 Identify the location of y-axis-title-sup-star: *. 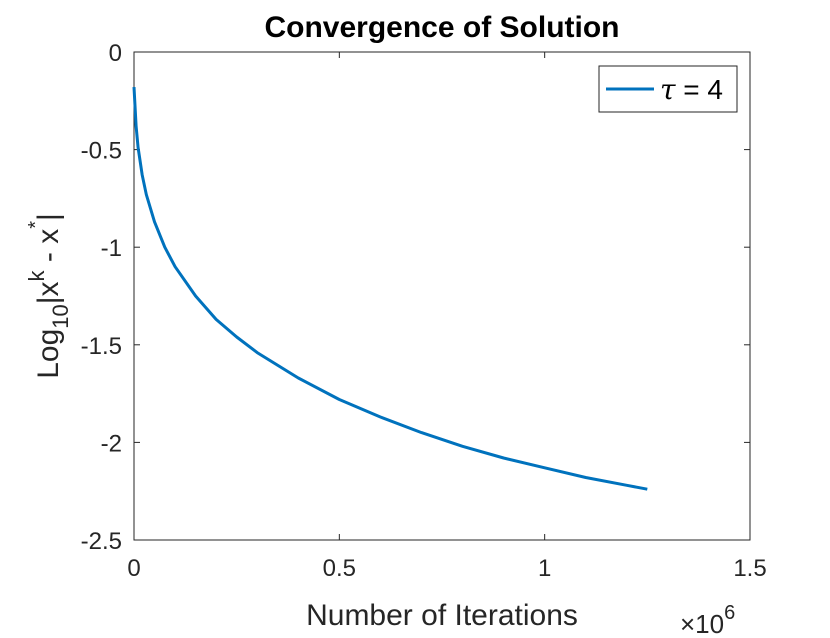
(36, 225).